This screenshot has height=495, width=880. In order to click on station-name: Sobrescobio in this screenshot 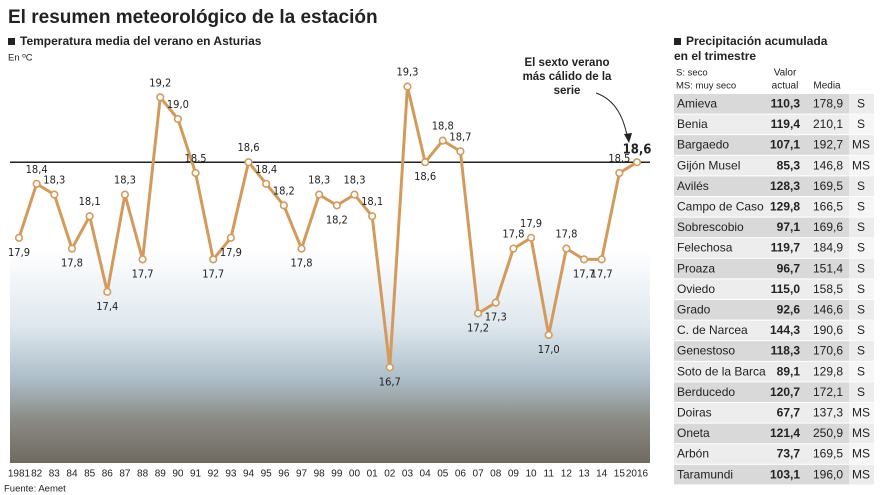, I will do `click(710, 227)`.